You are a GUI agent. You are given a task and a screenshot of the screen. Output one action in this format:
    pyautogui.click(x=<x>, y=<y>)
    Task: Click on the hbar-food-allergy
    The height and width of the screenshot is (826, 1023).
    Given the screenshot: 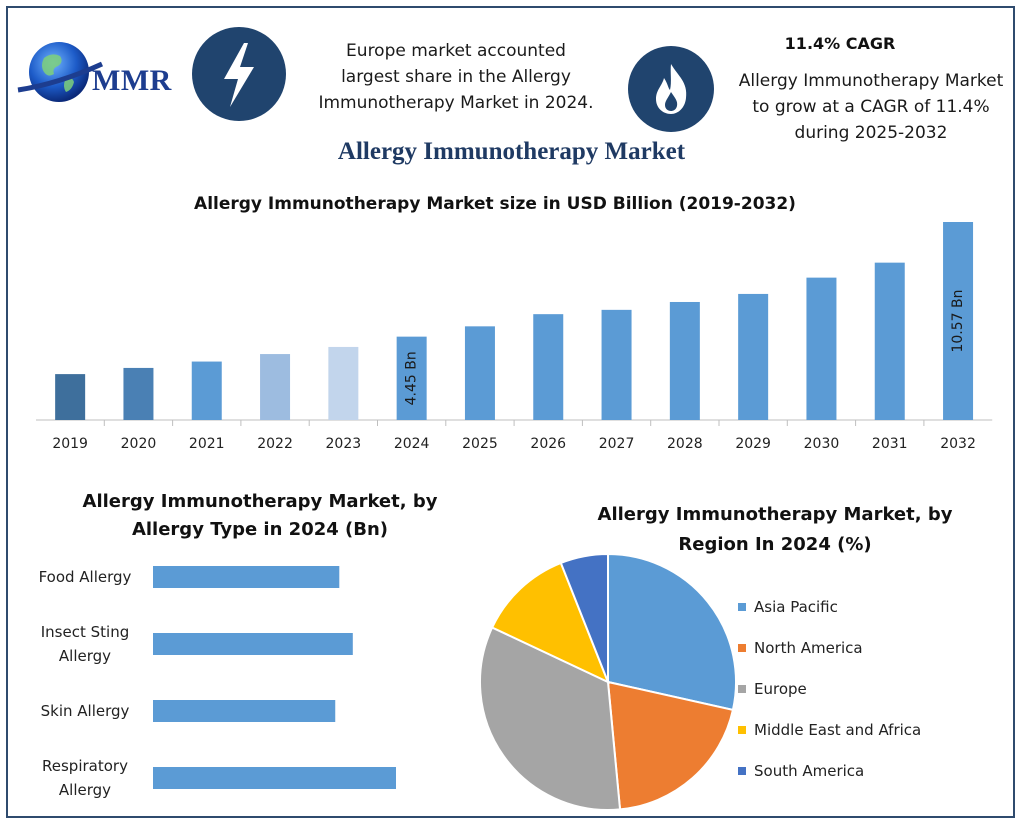 What is the action you would take?
    pyautogui.click(x=246, y=577)
    